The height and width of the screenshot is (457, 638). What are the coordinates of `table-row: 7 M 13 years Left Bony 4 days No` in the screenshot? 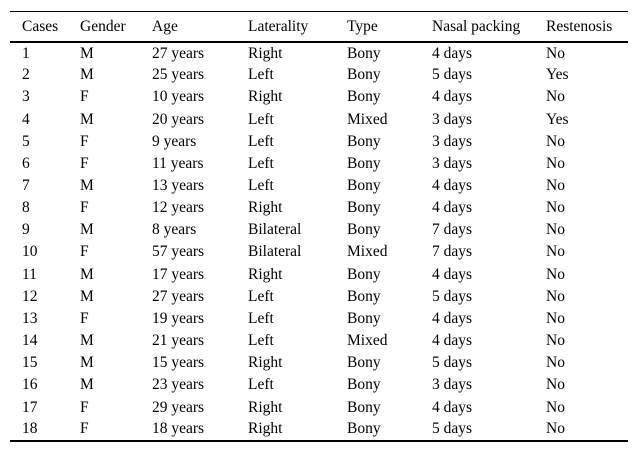 It's located at (319, 186).